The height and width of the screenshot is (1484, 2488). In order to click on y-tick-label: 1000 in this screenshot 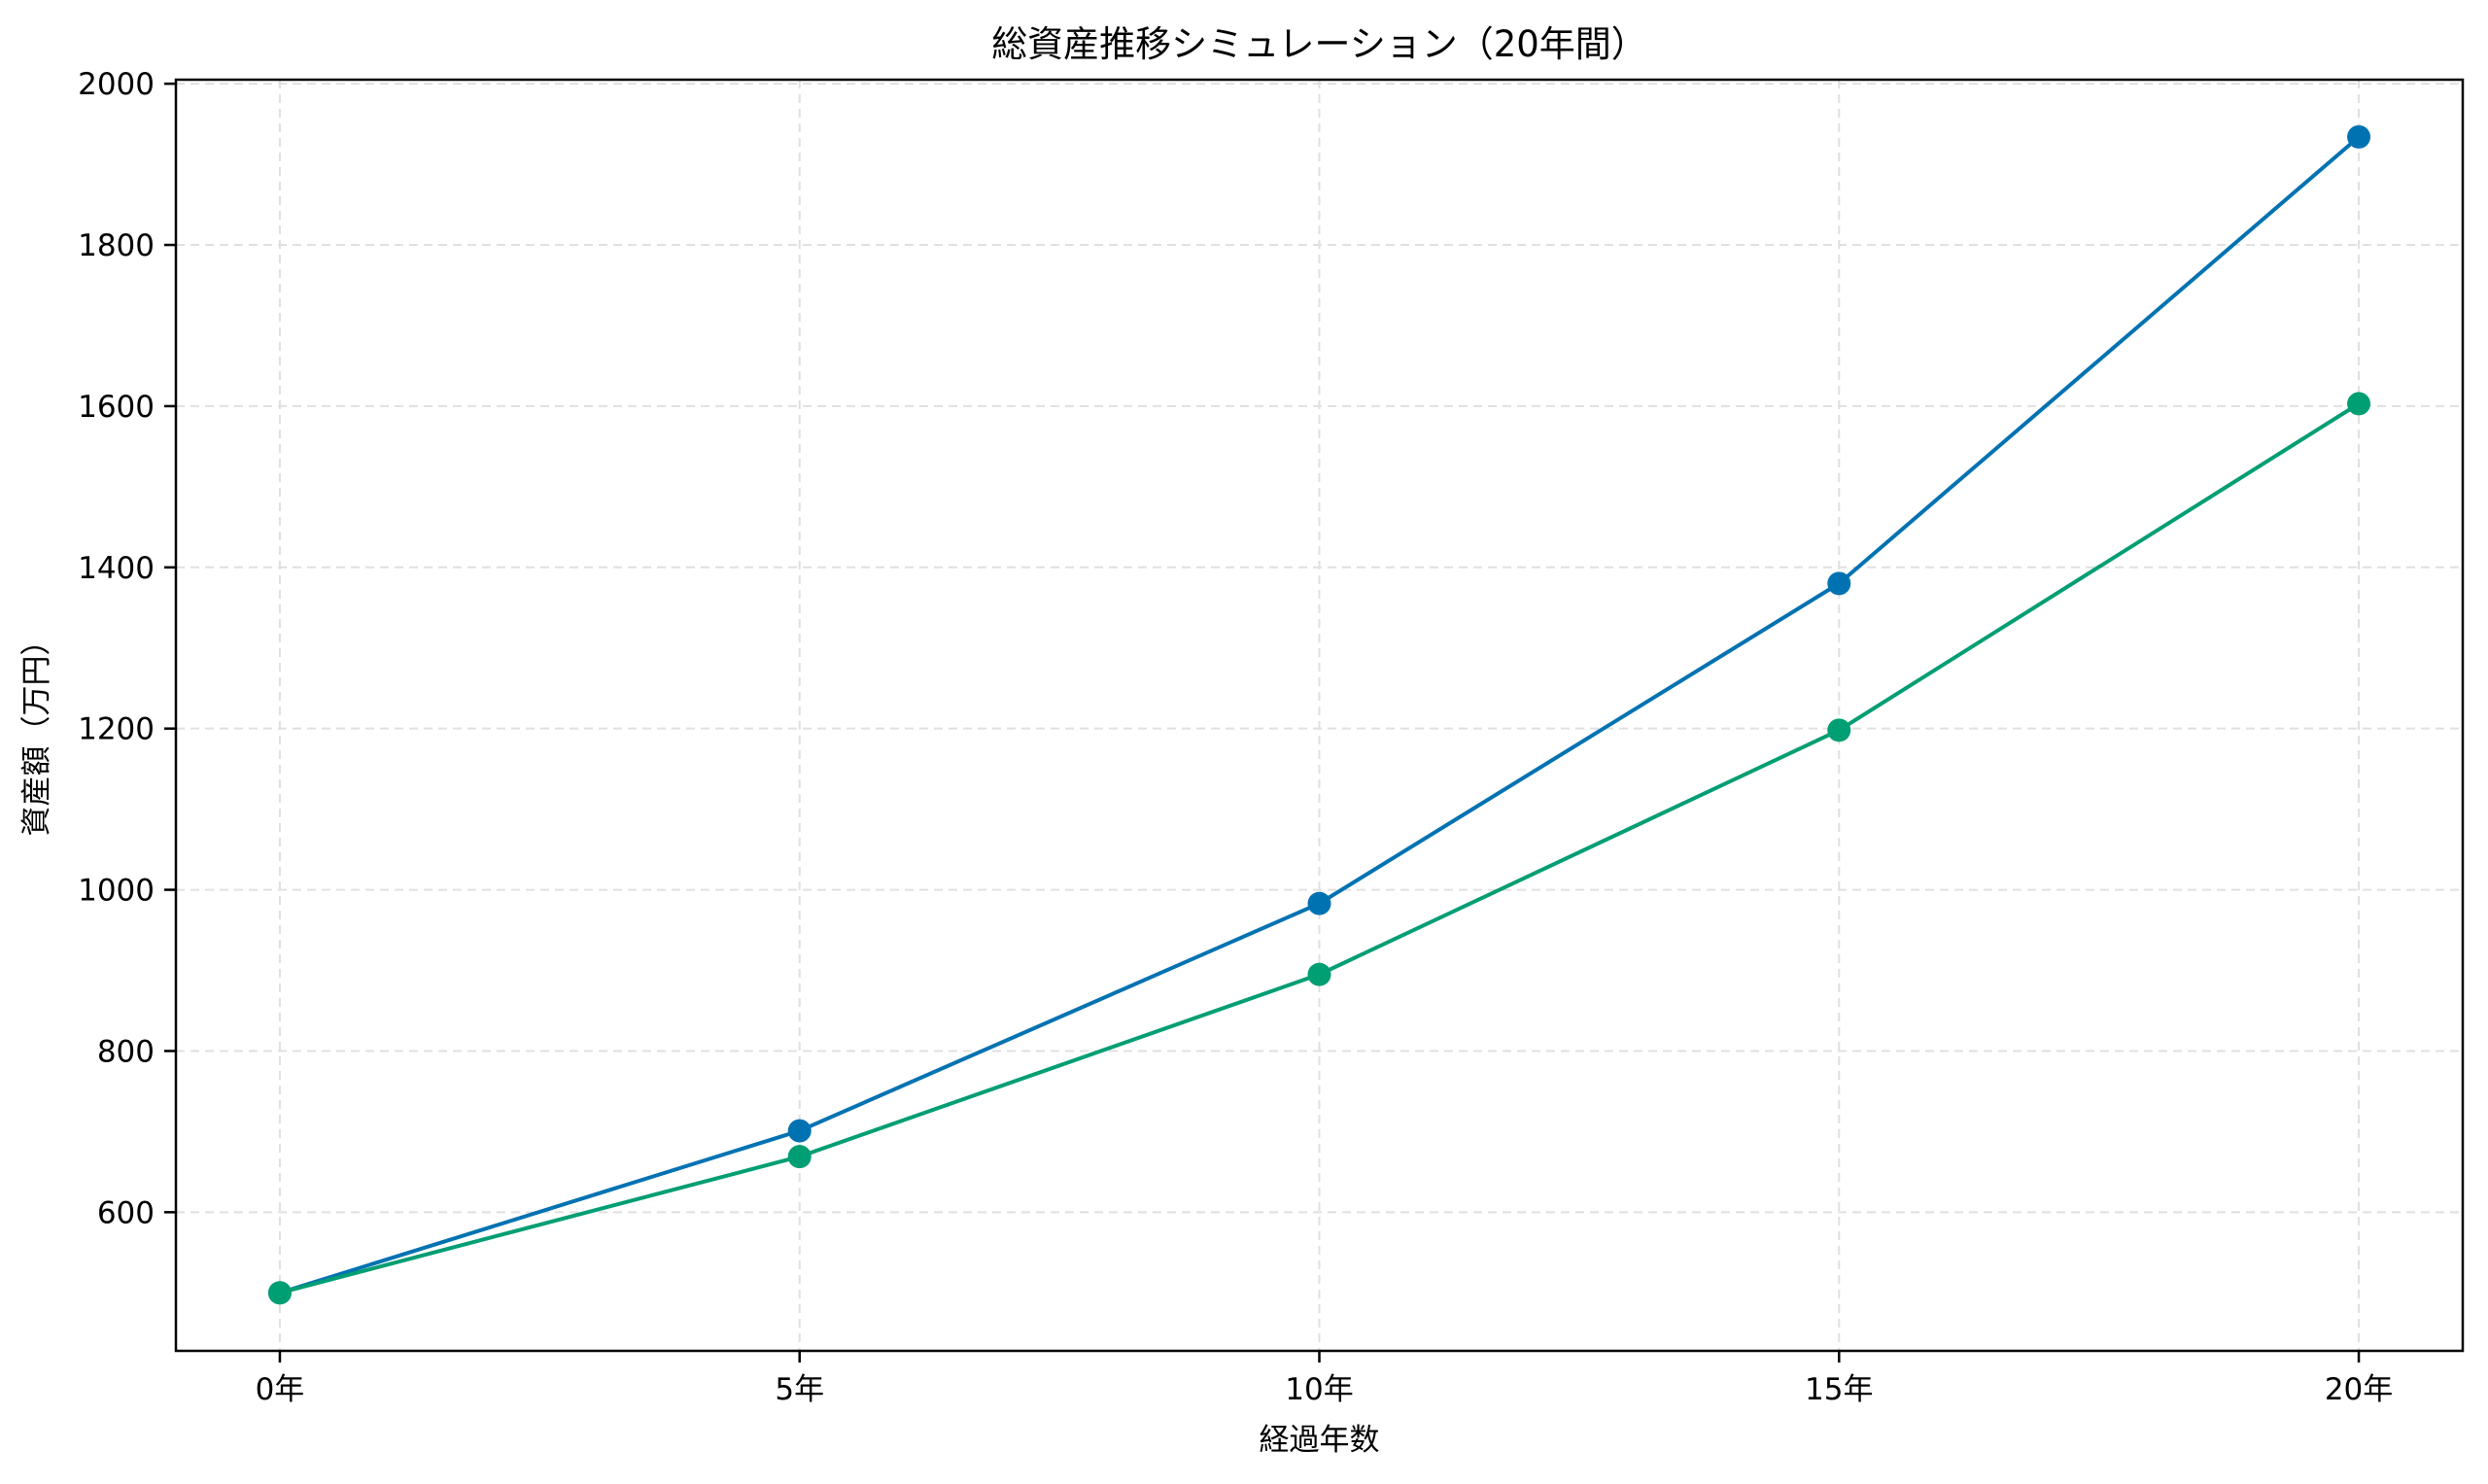, I will do `click(116, 891)`.